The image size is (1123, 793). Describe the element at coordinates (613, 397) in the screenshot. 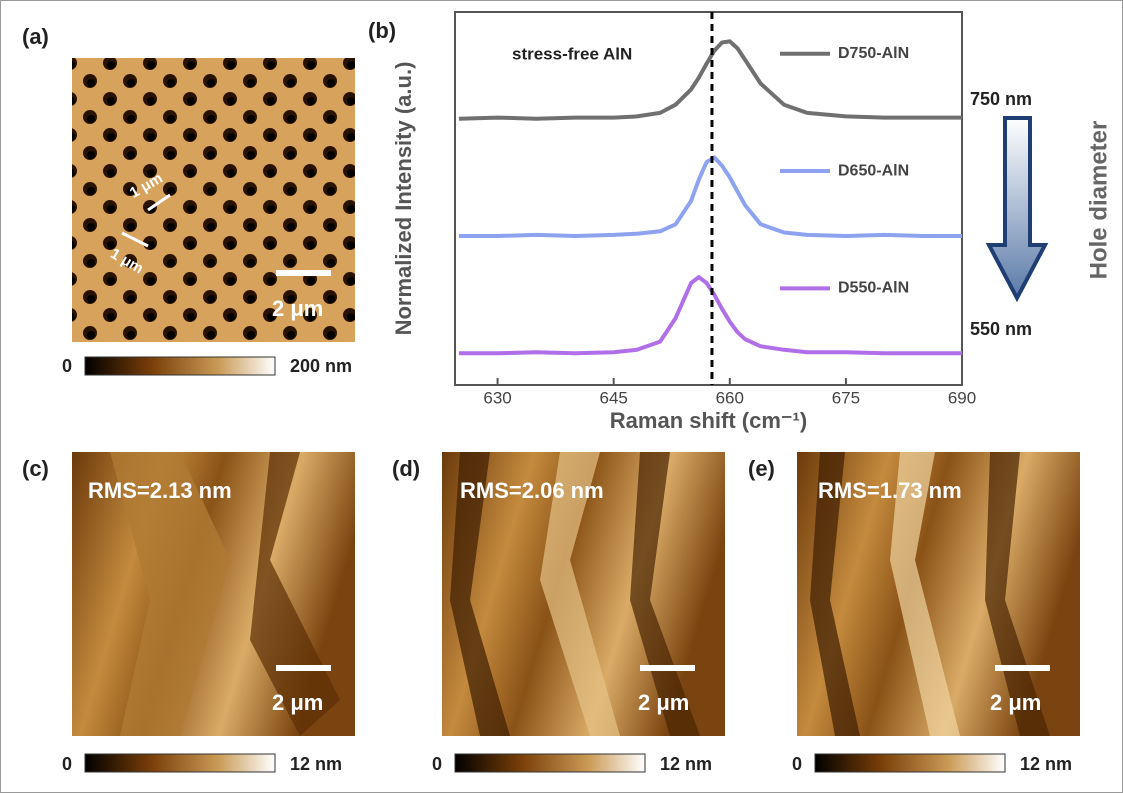

I see `x-tick-label: 645` at that location.